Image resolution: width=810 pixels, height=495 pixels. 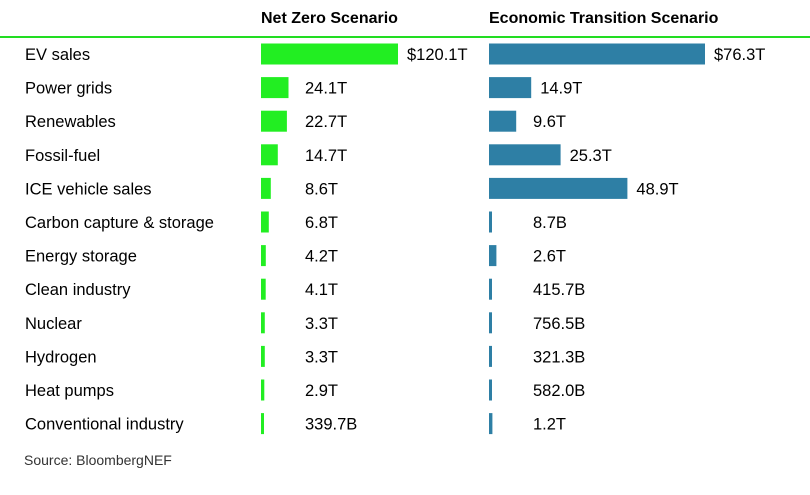 I want to click on value-label-economic-transition-ev-sales: $76.3T, so click(x=739, y=55).